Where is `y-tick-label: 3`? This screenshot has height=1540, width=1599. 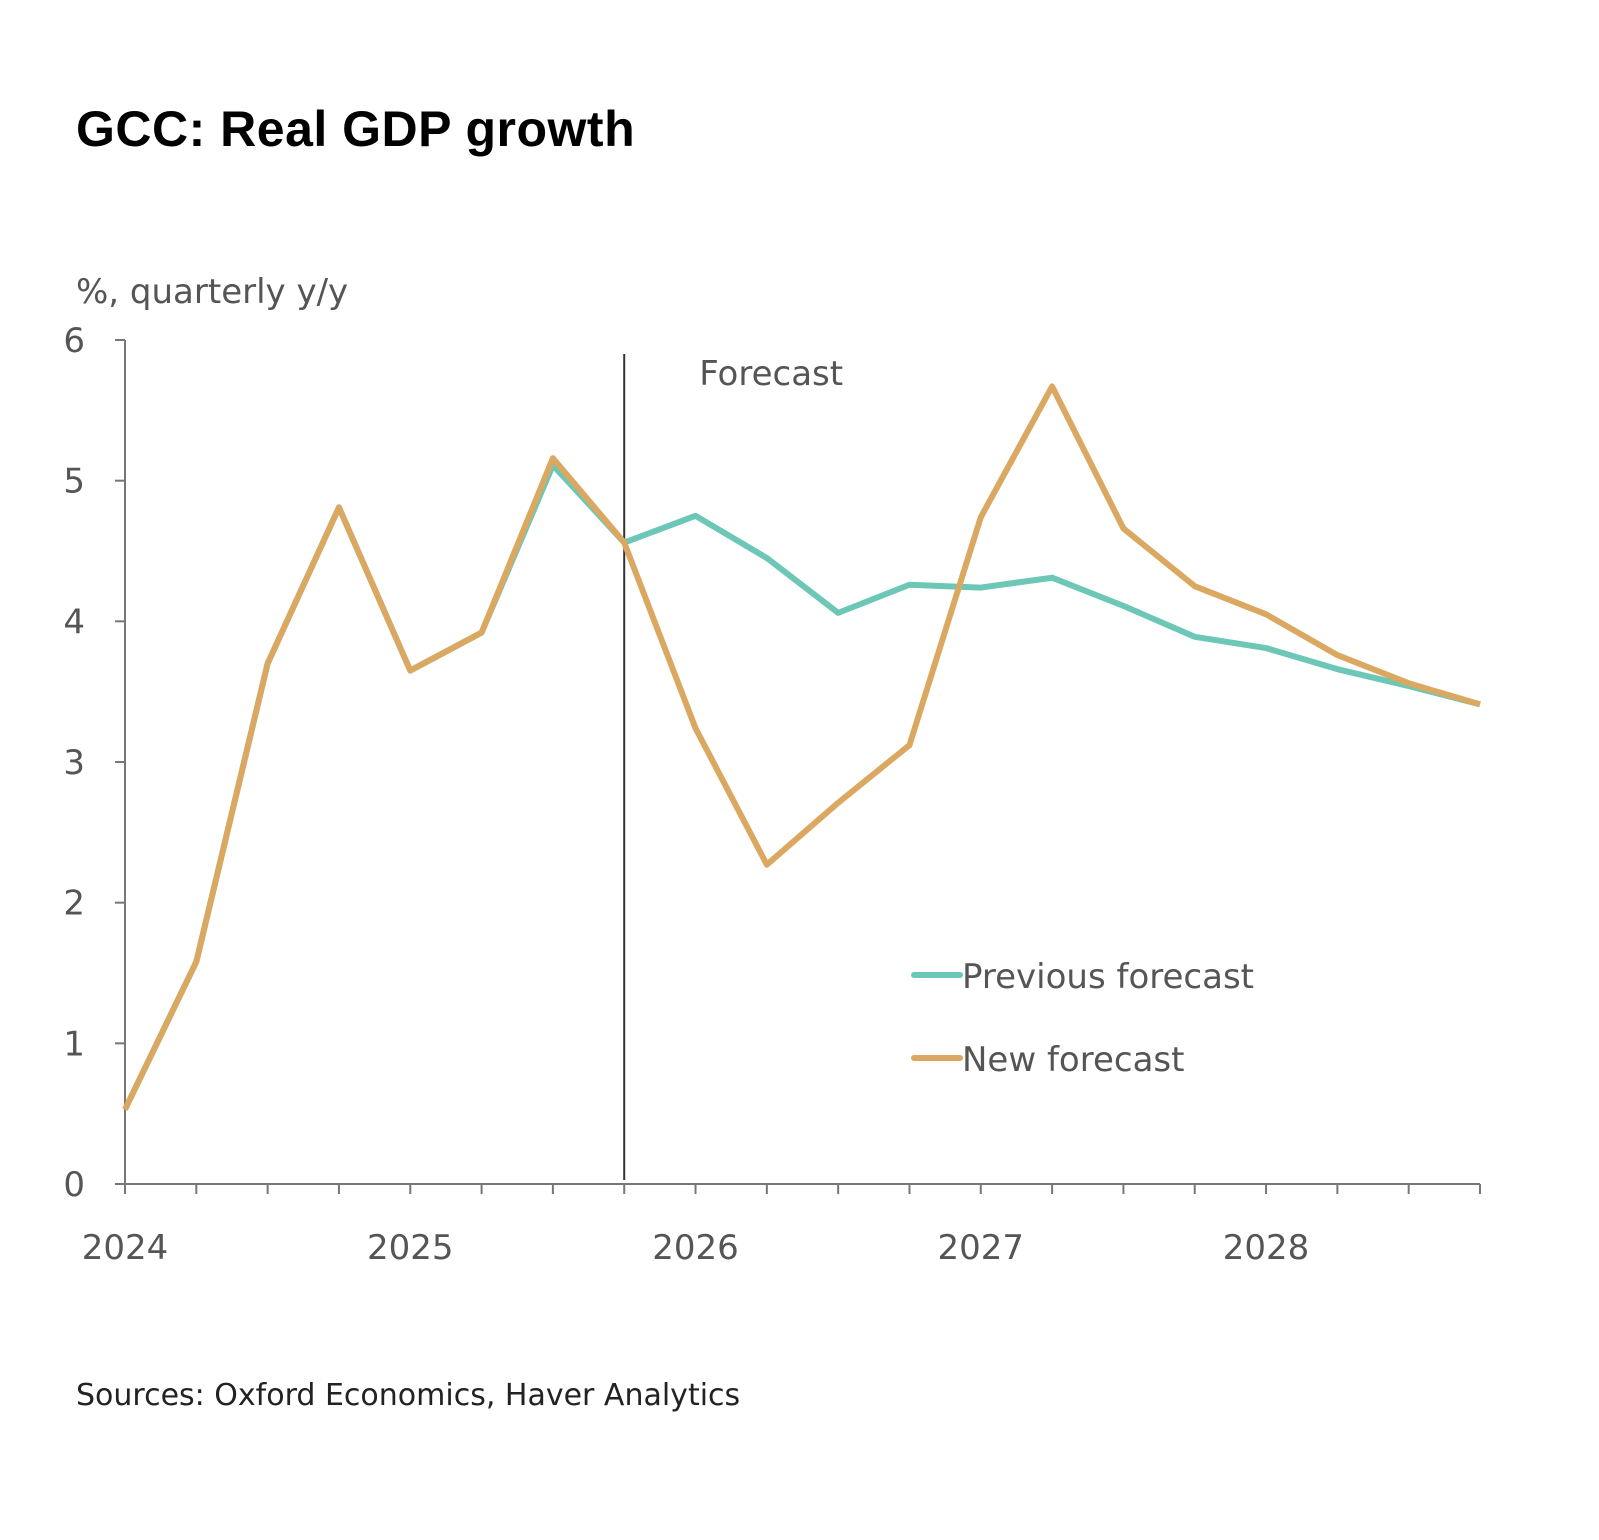
y-tick-label: 3 is located at coordinates (74, 763).